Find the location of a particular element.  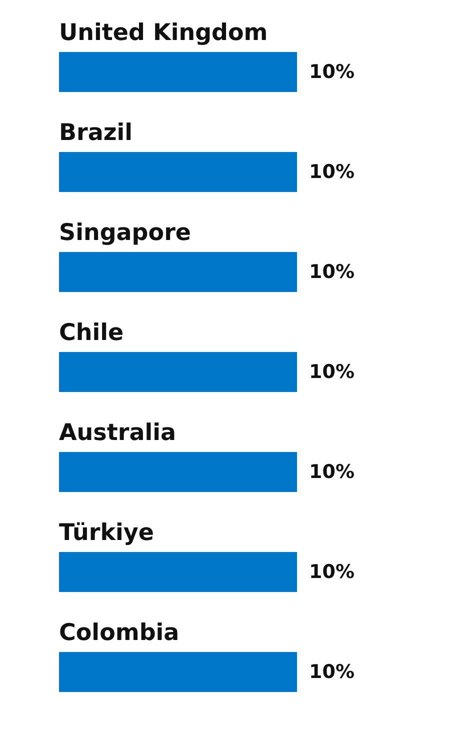

y-tick-label: Chile is located at coordinates (91, 333).